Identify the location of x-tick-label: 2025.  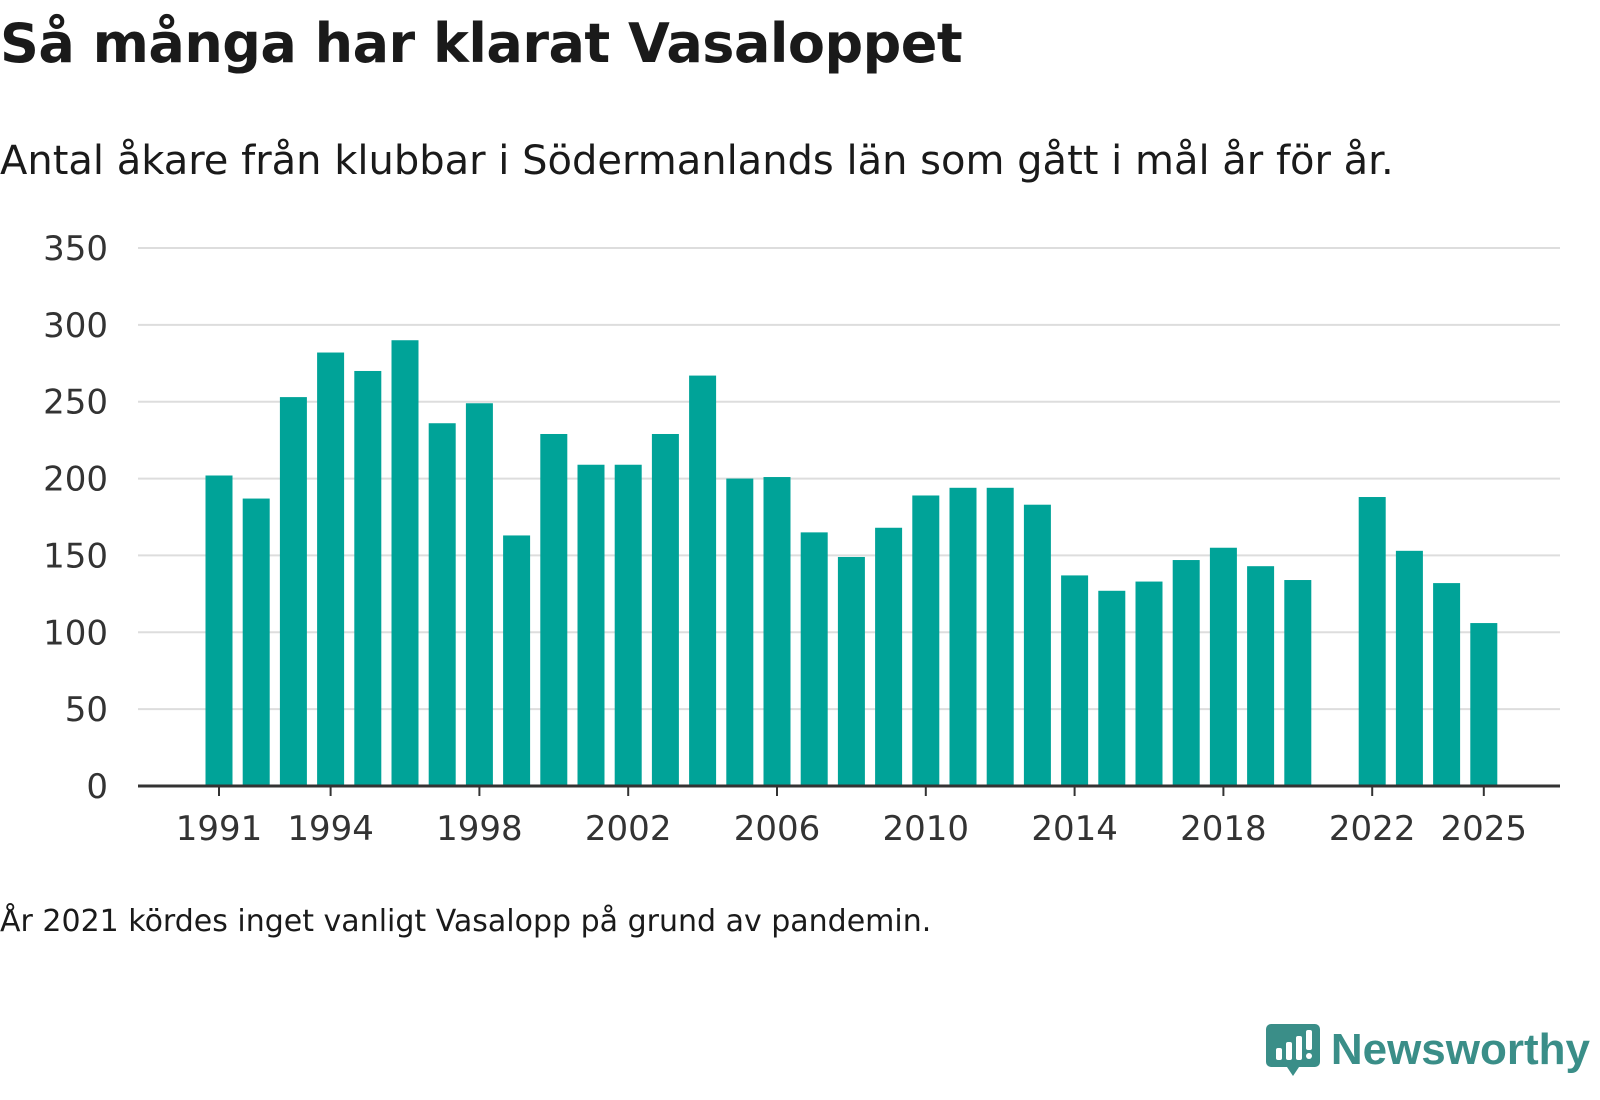
(1484, 829).